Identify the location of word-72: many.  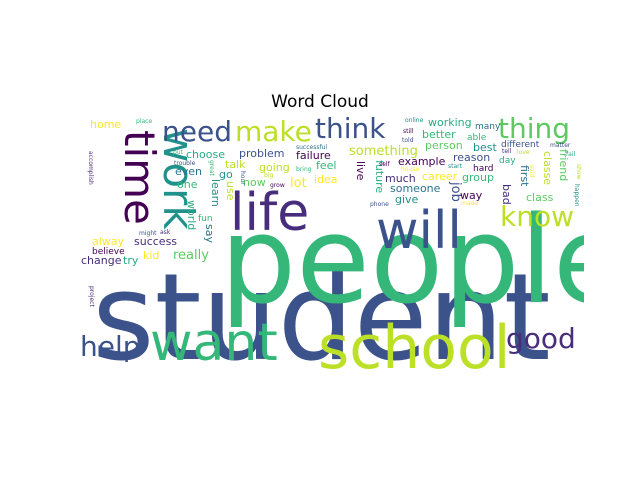
(488, 127).